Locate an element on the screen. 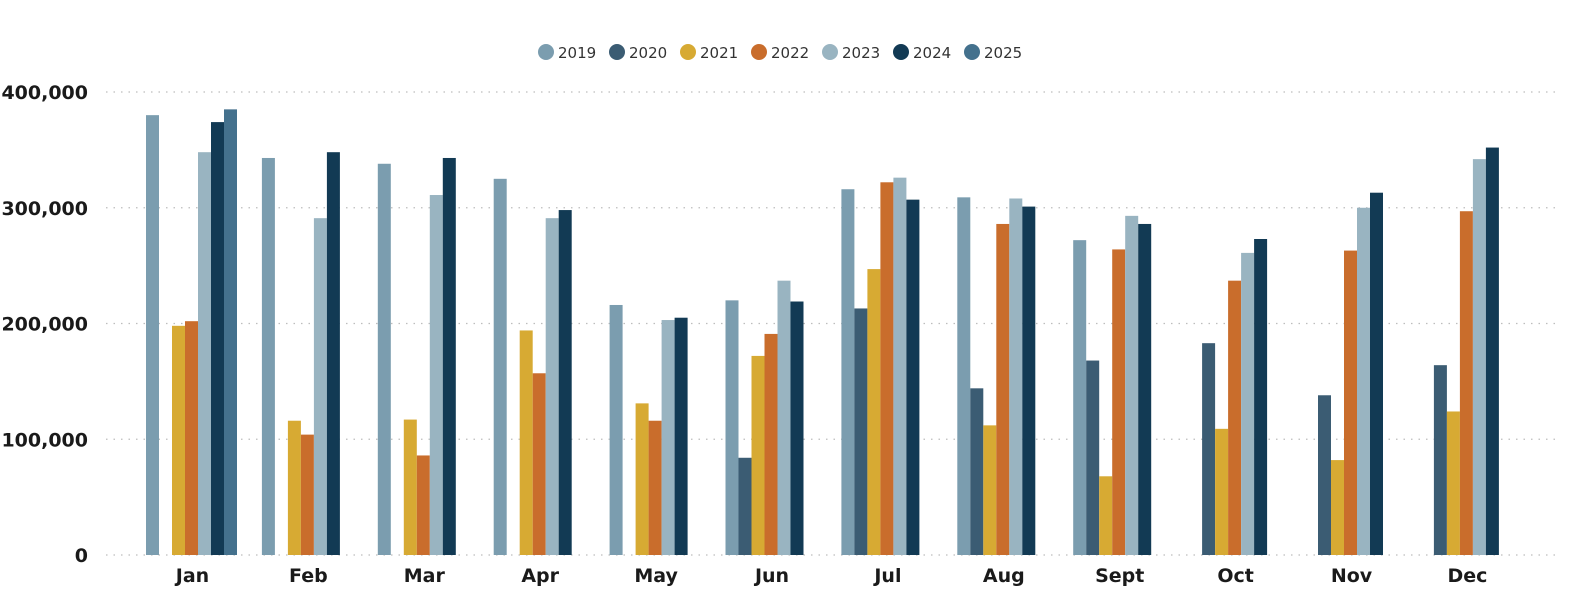 This screenshot has width=1578, height=615. bar-jan-2024 is located at coordinates (217, 338).